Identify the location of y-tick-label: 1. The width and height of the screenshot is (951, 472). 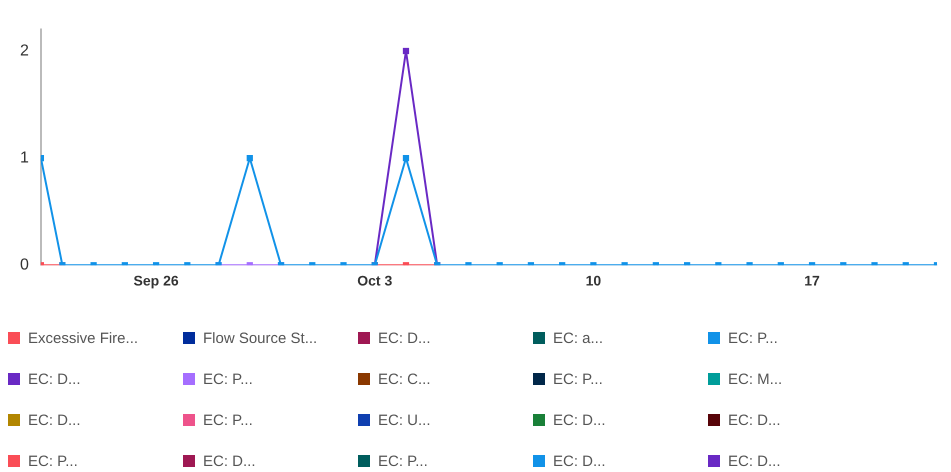
(24, 158).